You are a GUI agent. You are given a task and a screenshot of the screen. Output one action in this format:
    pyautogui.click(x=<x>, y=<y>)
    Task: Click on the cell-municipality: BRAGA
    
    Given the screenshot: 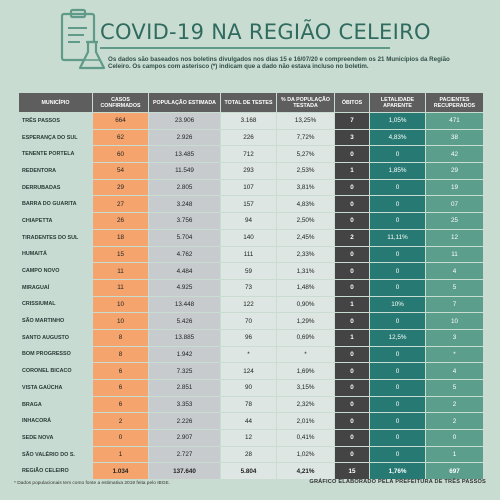 What is the action you would take?
    pyautogui.click(x=55, y=404)
    